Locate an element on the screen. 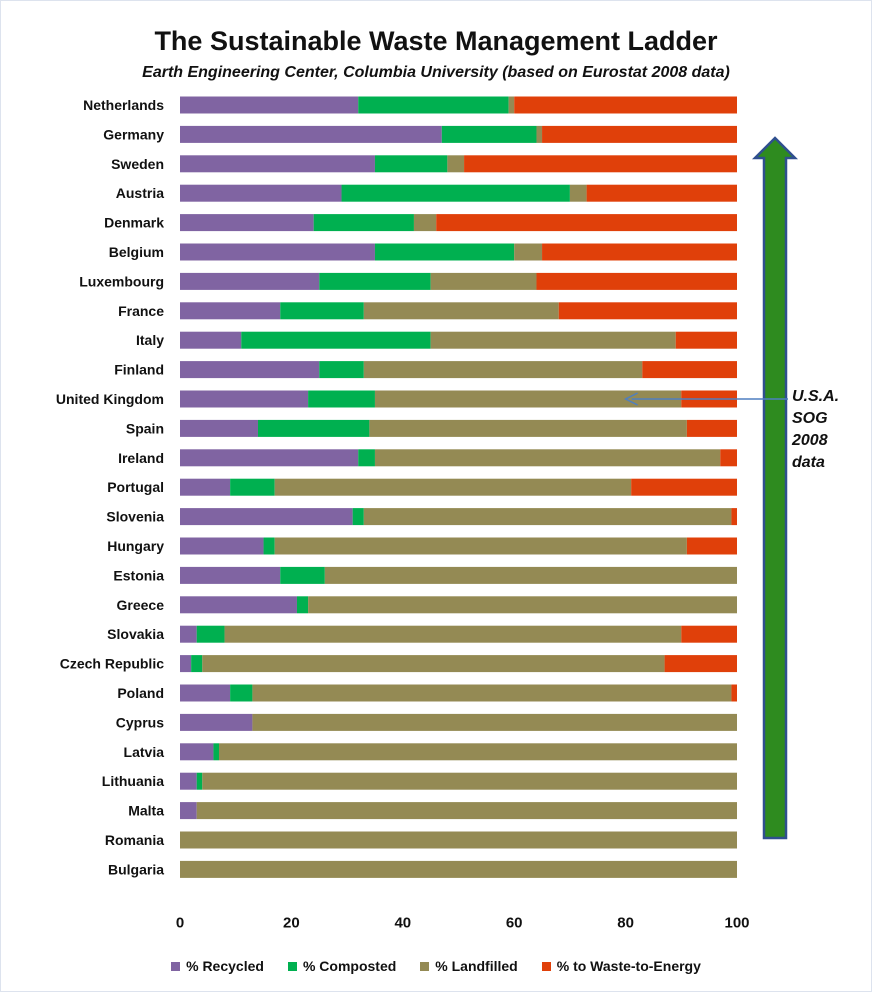 This screenshot has width=872, height=992. category-label: Bulgaria is located at coordinates (136, 869).